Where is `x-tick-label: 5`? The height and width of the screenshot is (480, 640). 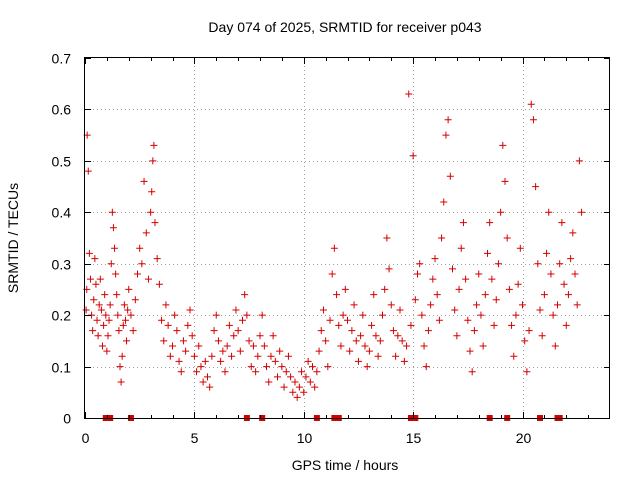 x-tick-label: 5 is located at coordinates (195, 438).